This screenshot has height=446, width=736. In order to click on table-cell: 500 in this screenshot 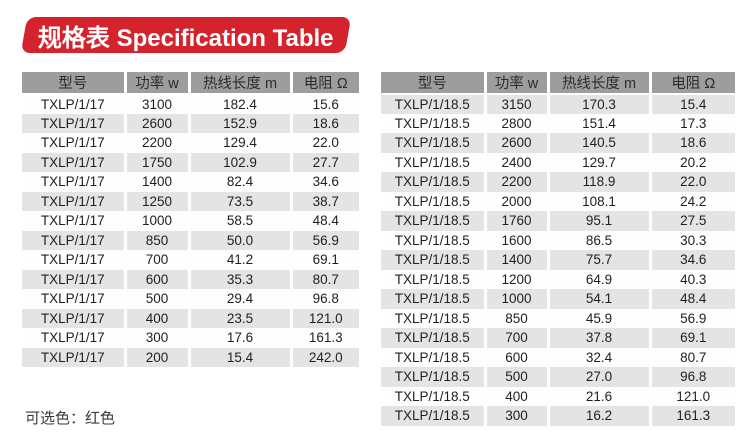, I will do `click(515, 377)`.